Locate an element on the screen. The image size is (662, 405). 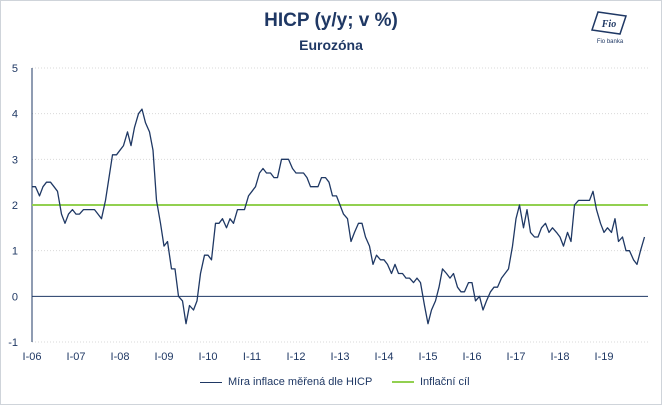
logo-flag-shape is located at coordinates (609, 23).